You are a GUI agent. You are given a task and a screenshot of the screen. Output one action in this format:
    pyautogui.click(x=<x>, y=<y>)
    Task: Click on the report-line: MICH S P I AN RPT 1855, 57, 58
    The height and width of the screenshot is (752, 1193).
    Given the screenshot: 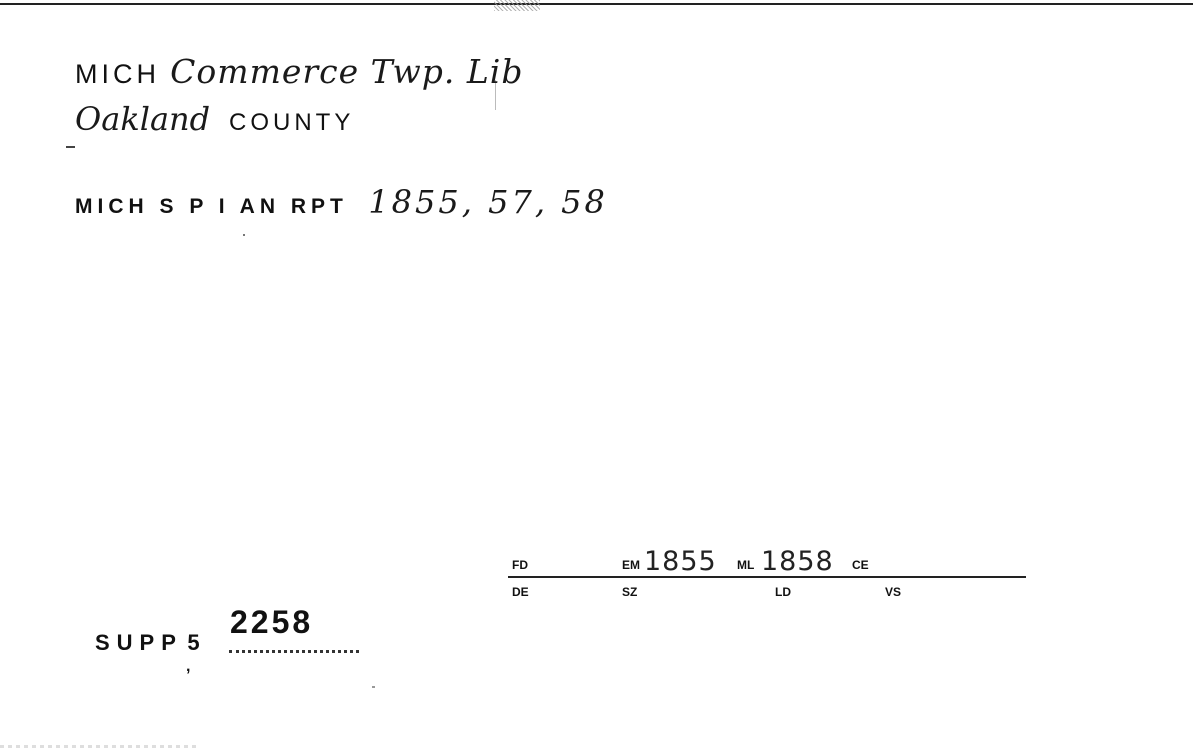 What is the action you would take?
    pyautogui.click(x=341, y=202)
    